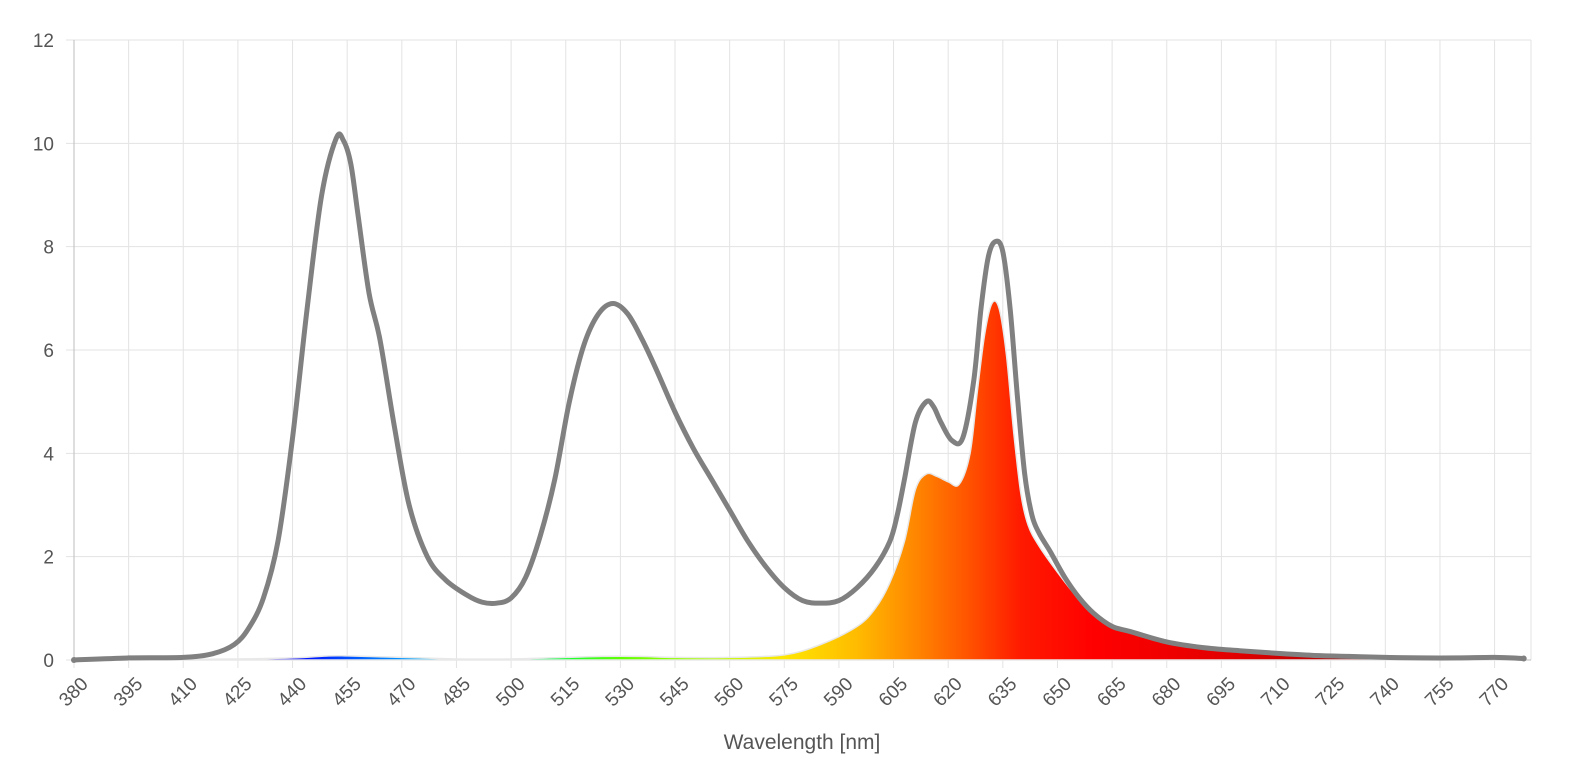 The height and width of the screenshot is (784, 1594). Describe the element at coordinates (1494, 692) in the screenshot. I see `x-tick-label: 770` at that location.